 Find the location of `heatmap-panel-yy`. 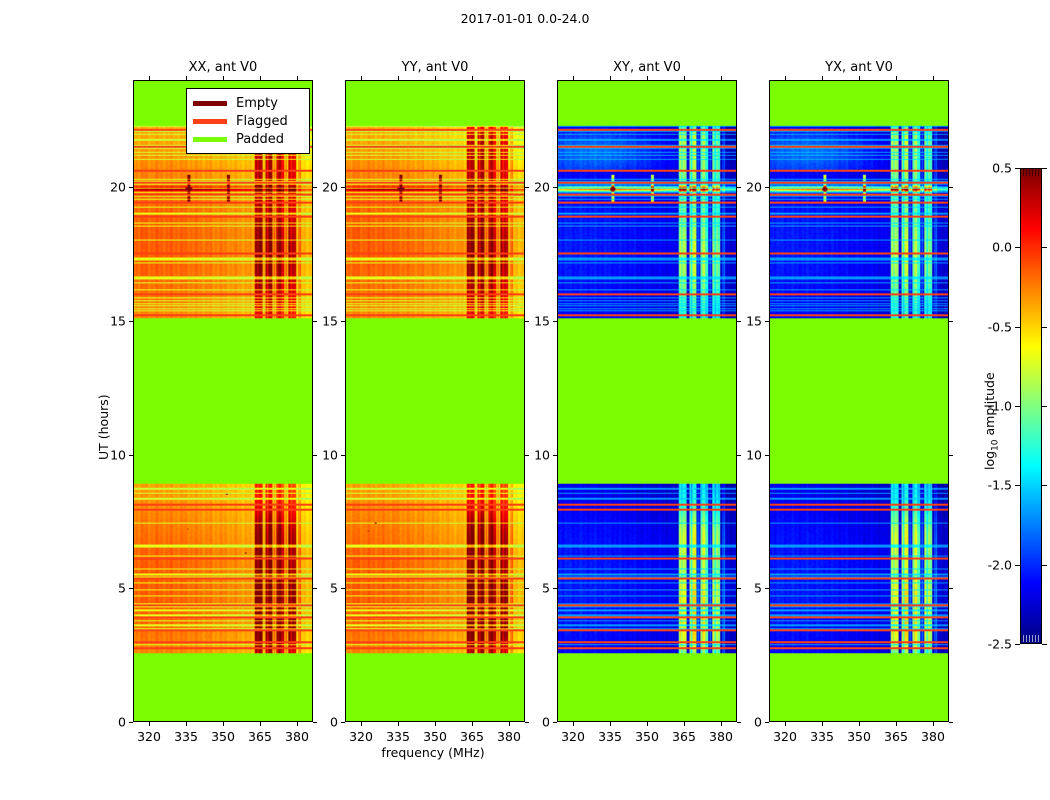

heatmap-panel-yy is located at coordinates (435, 401).